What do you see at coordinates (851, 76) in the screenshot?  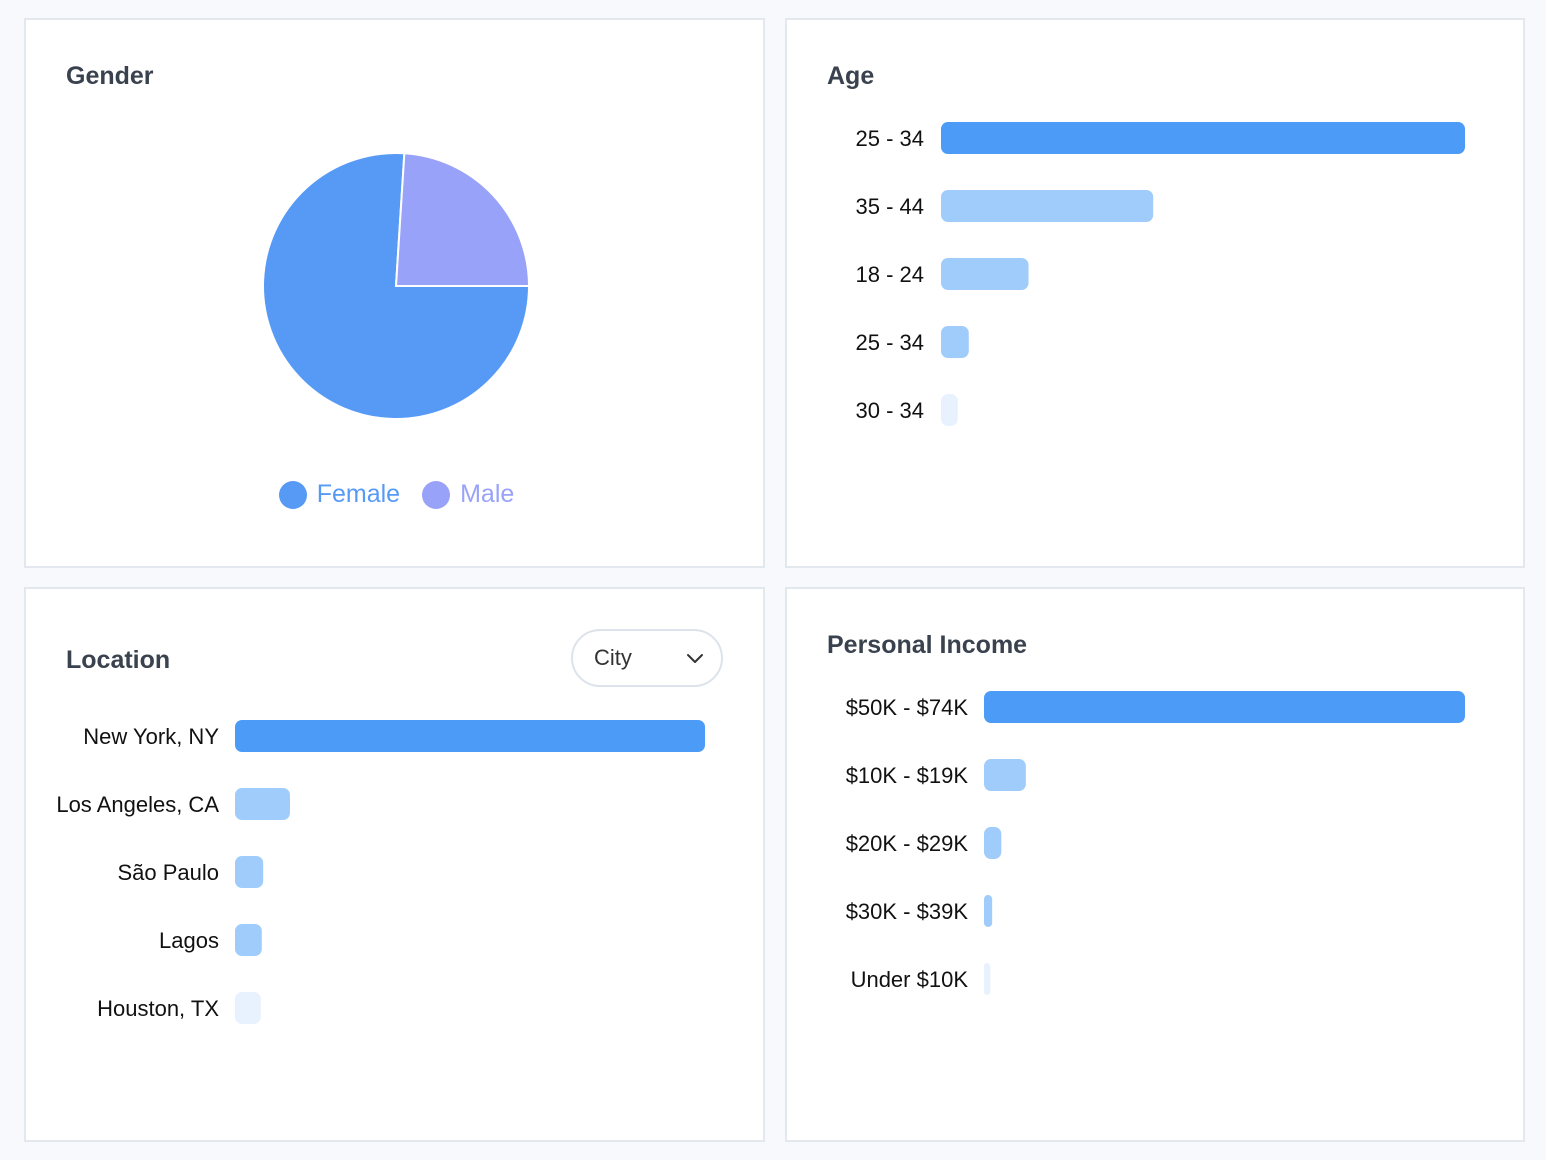 I see `age-title: Age` at bounding box center [851, 76].